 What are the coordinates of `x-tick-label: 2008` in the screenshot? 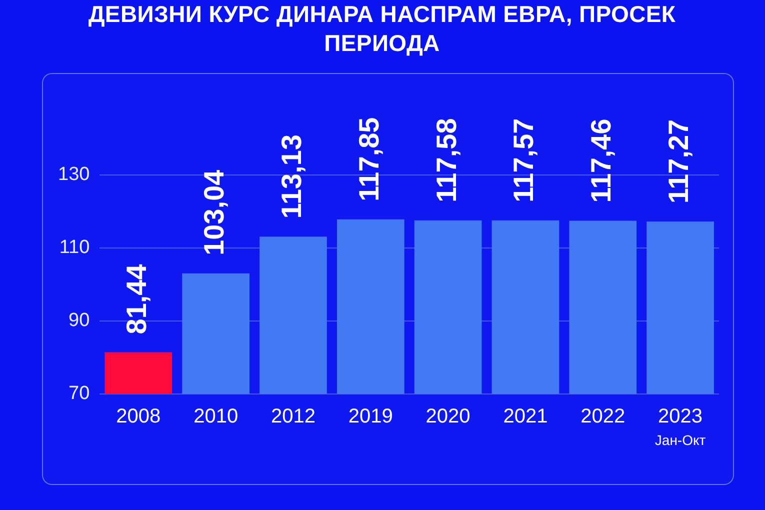 It's located at (138, 417).